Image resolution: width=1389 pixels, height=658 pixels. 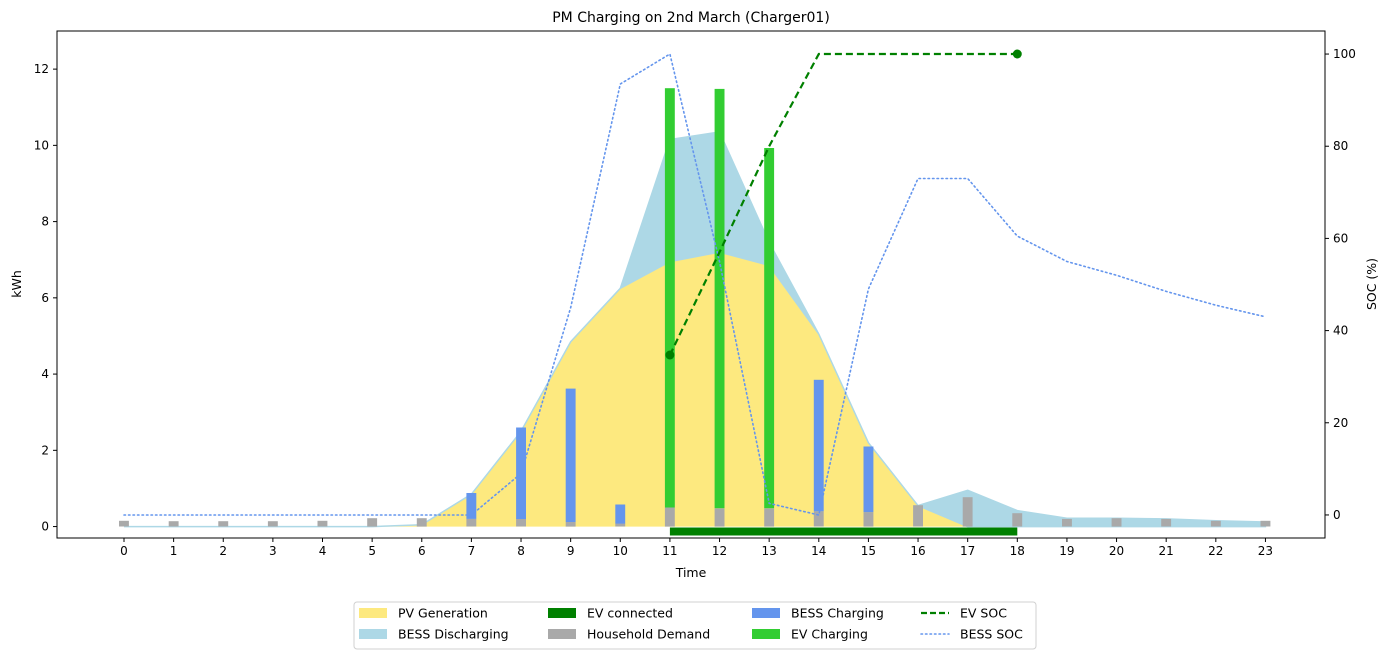 What do you see at coordinates (41, 145) in the screenshot?
I see `y-tick-label-10: 10` at bounding box center [41, 145].